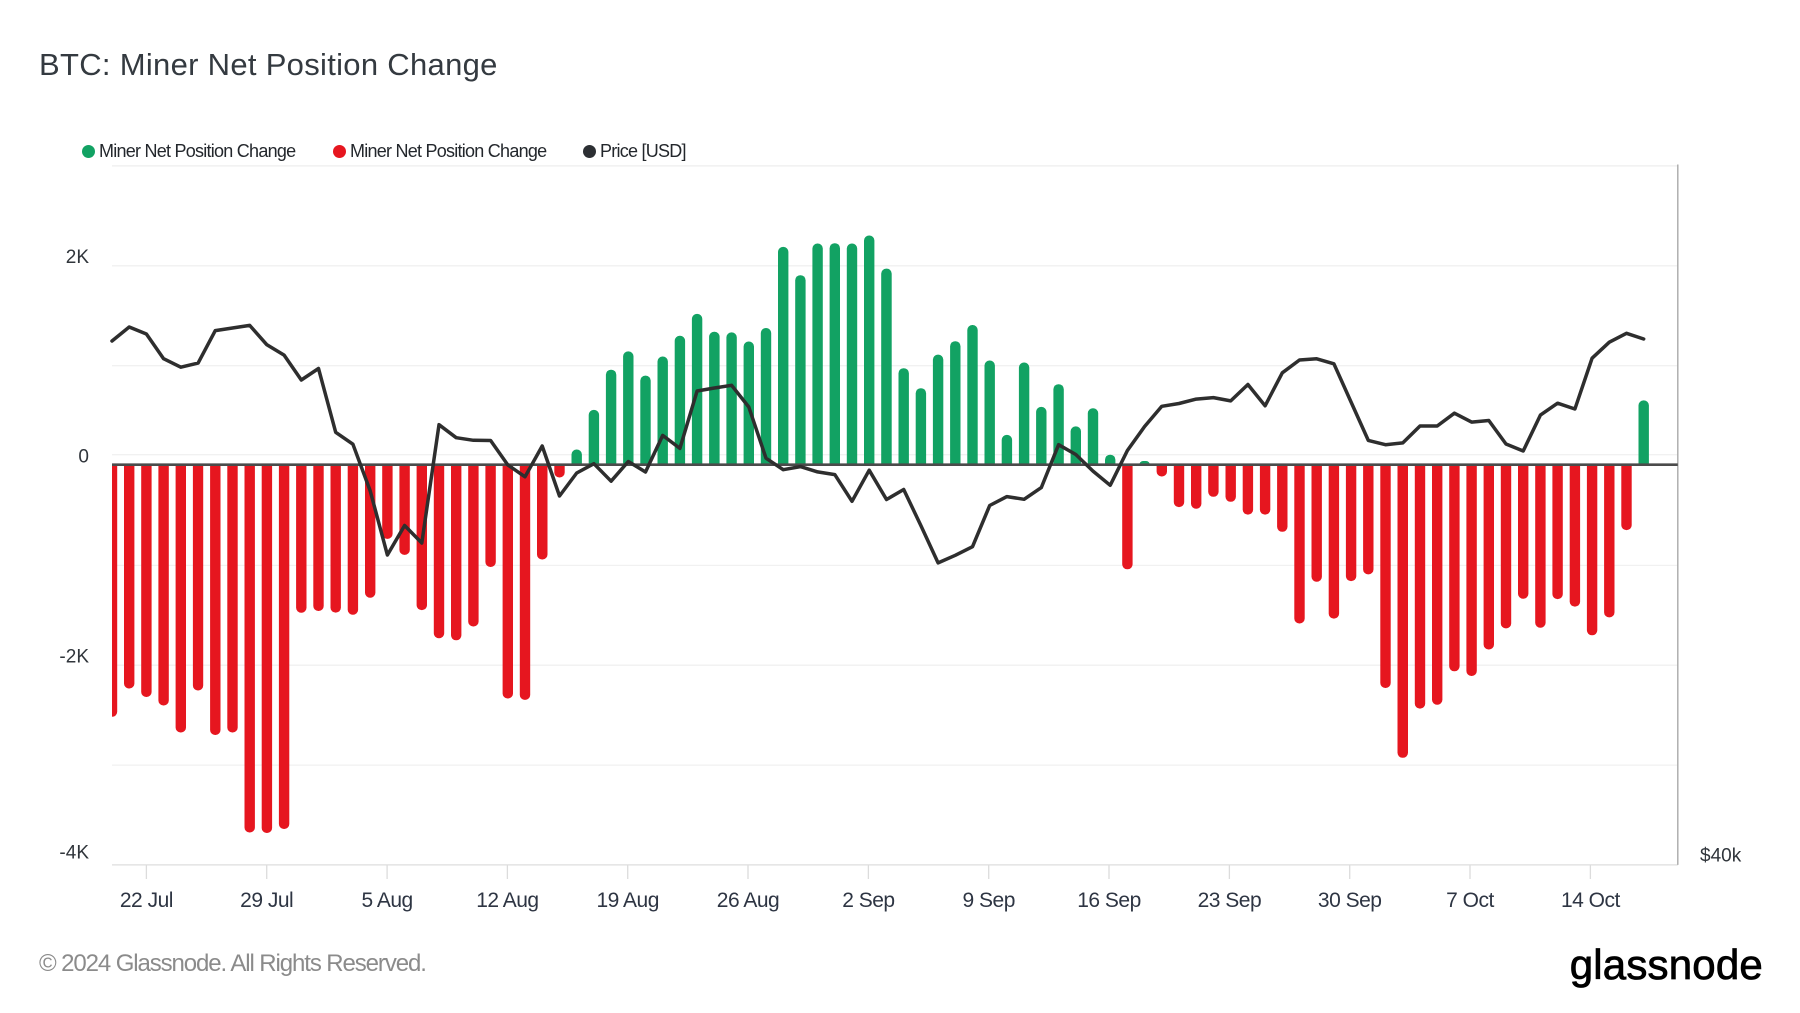  What do you see at coordinates (1109, 900) in the screenshot?
I see `svg-text: 16 Sep` at bounding box center [1109, 900].